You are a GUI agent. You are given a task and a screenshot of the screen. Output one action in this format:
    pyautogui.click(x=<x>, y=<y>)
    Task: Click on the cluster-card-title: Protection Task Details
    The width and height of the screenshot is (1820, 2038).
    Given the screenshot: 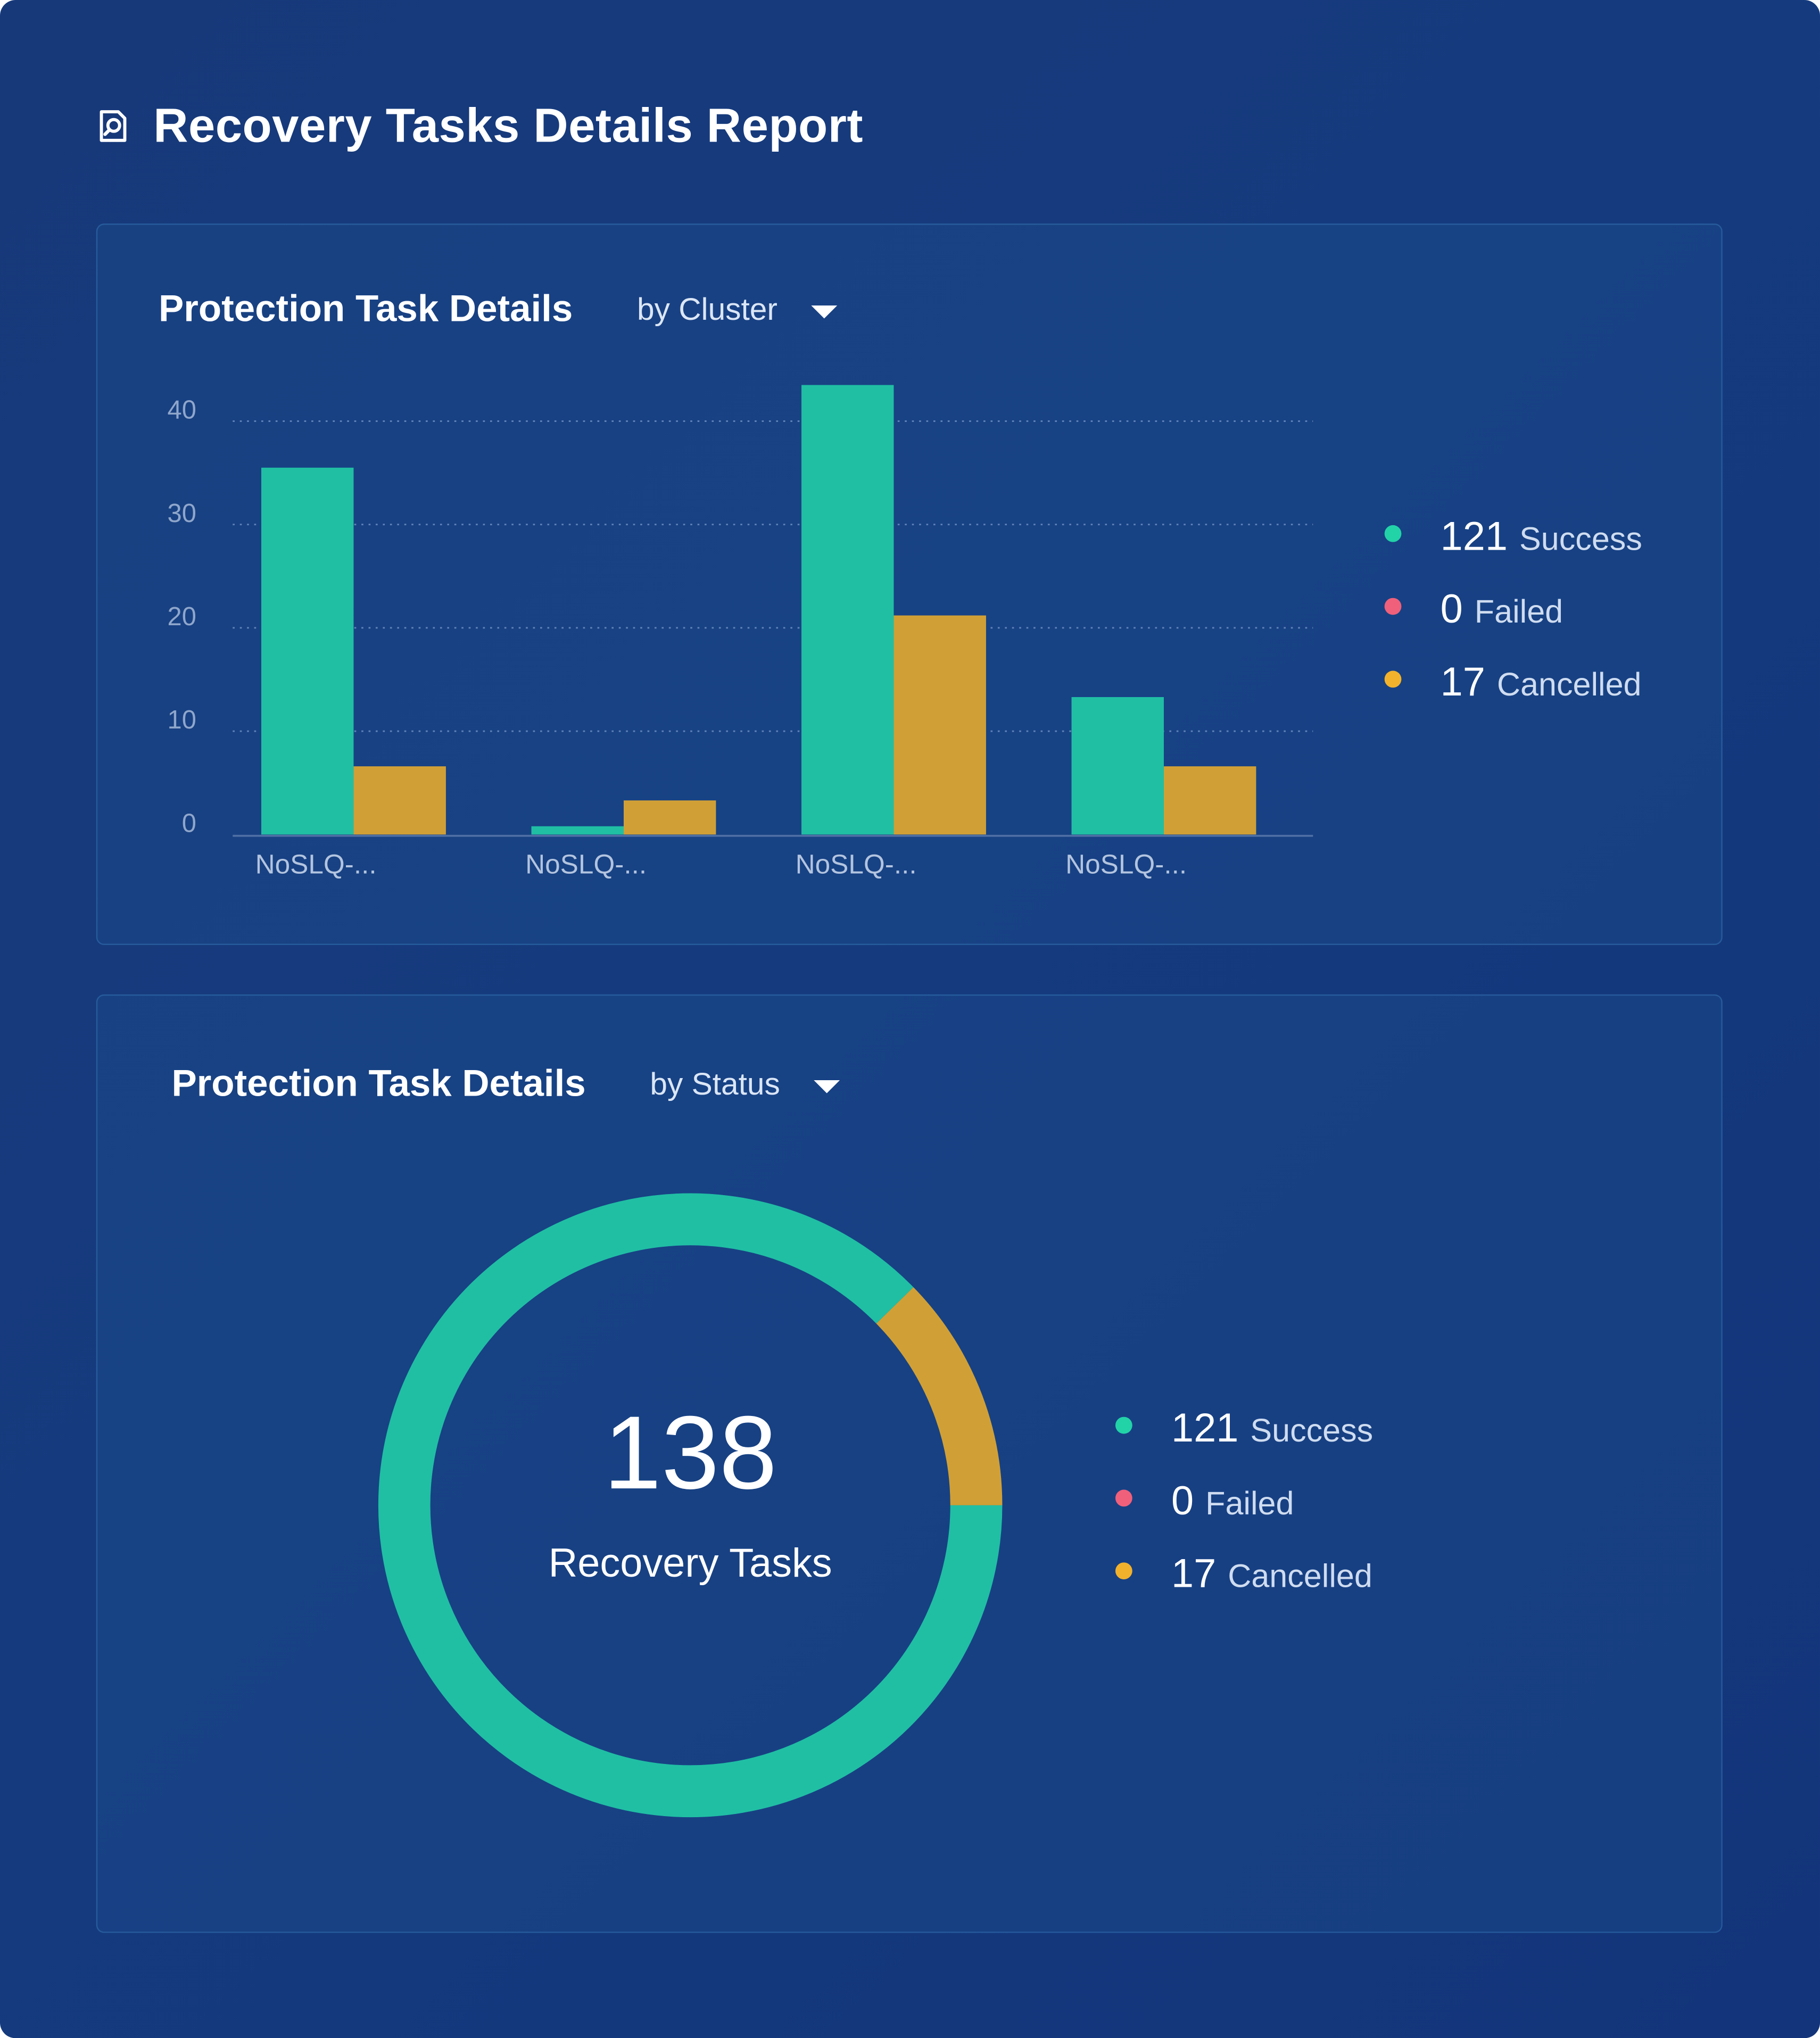 What is the action you would take?
    pyautogui.click(x=366, y=309)
    